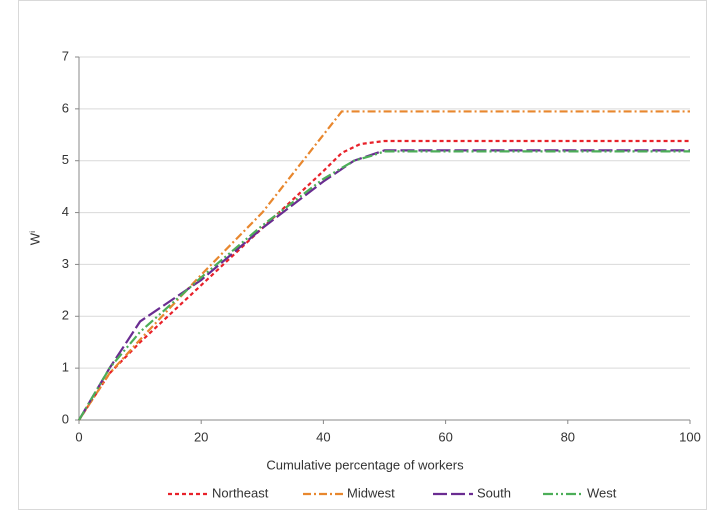 The image size is (708, 511). What do you see at coordinates (78, 436) in the screenshot?
I see `x-tick-label: 0` at bounding box center [78, 436].